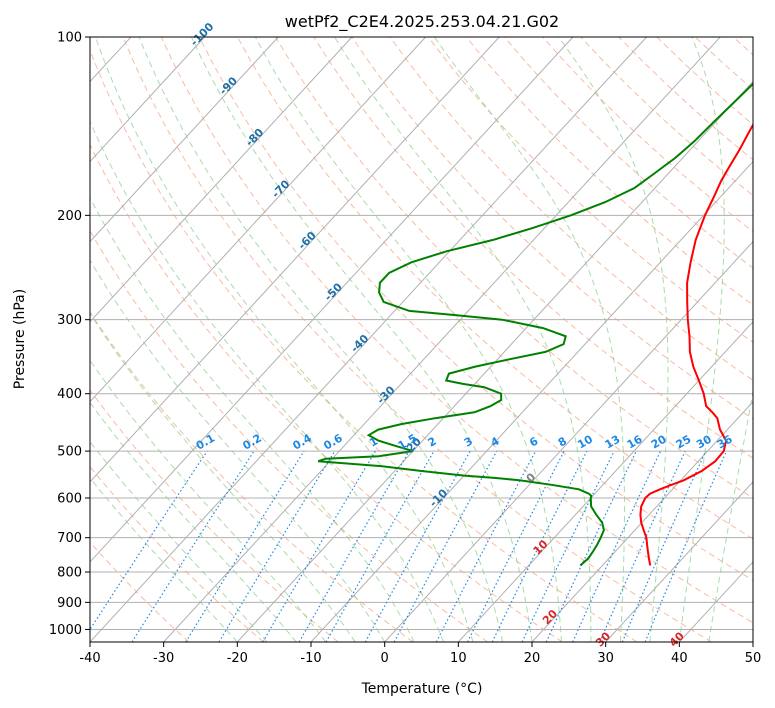  What do you see at coordinates (237, 658) in the screenshot?
I see `x-tick-label: -20` at bounding box center [237, 658].